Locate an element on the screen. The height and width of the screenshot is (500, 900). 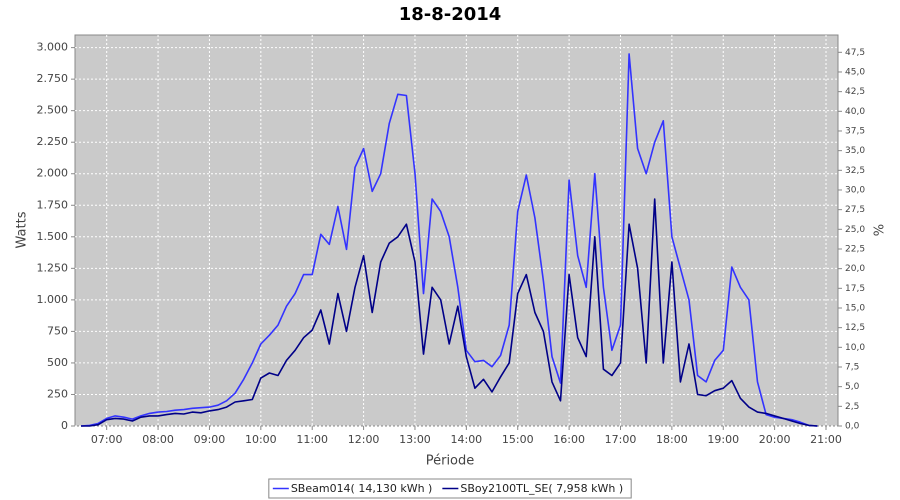
x-tick-label: 14:00 is located at coordinates (466, 439).